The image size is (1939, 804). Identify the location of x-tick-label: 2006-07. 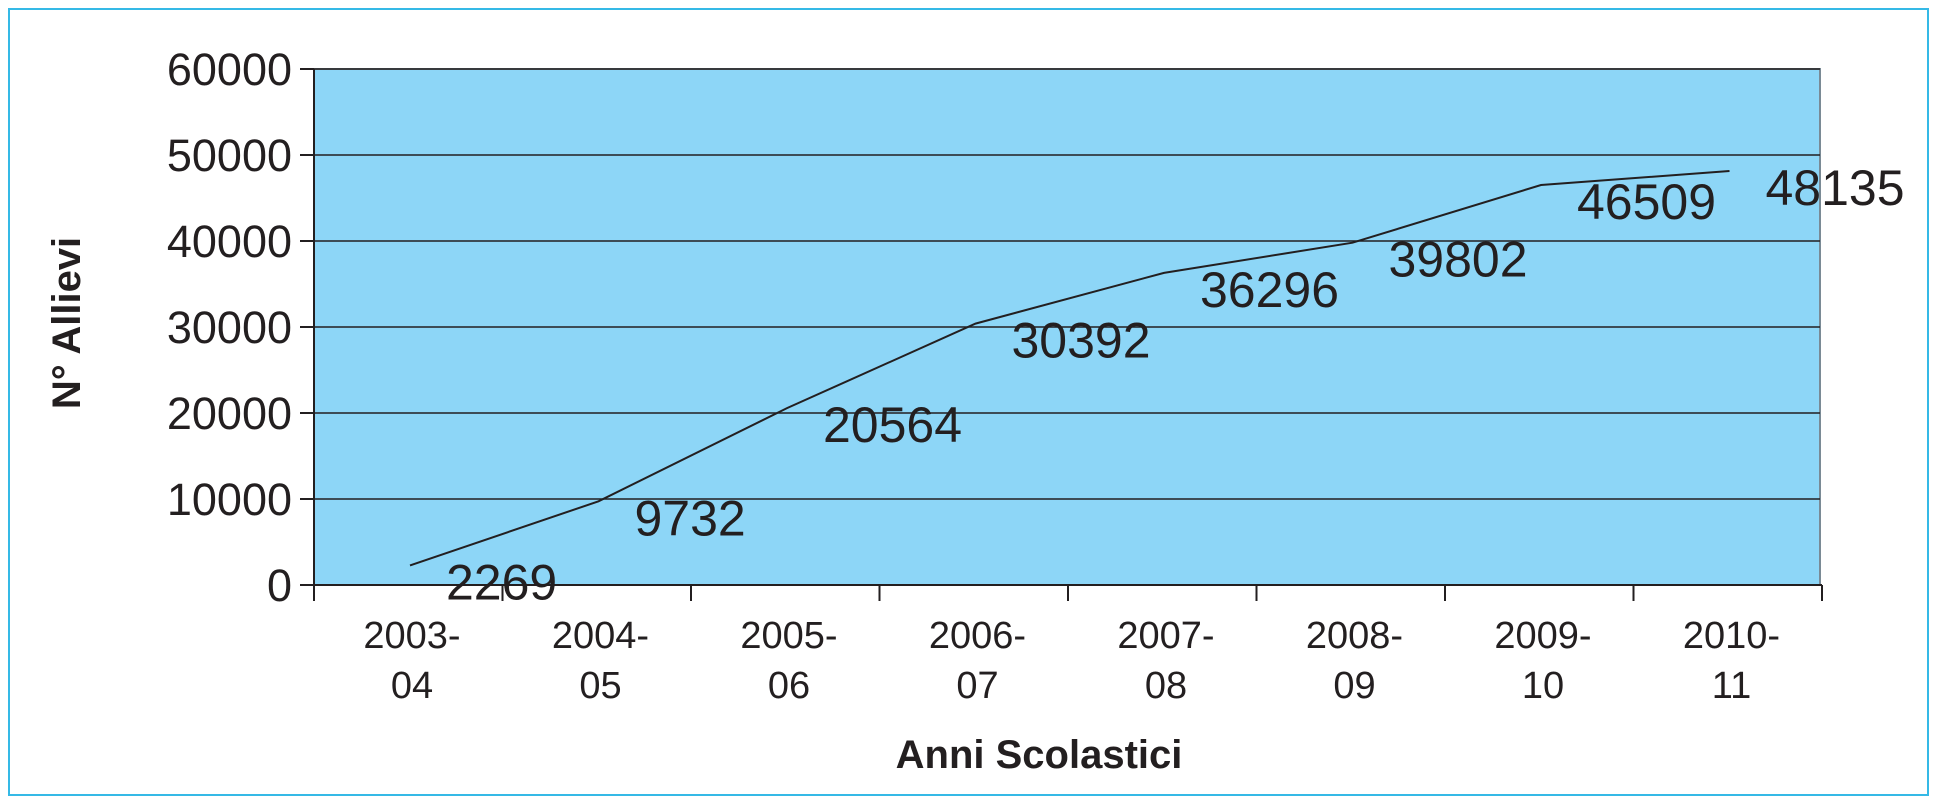
(977, 661).